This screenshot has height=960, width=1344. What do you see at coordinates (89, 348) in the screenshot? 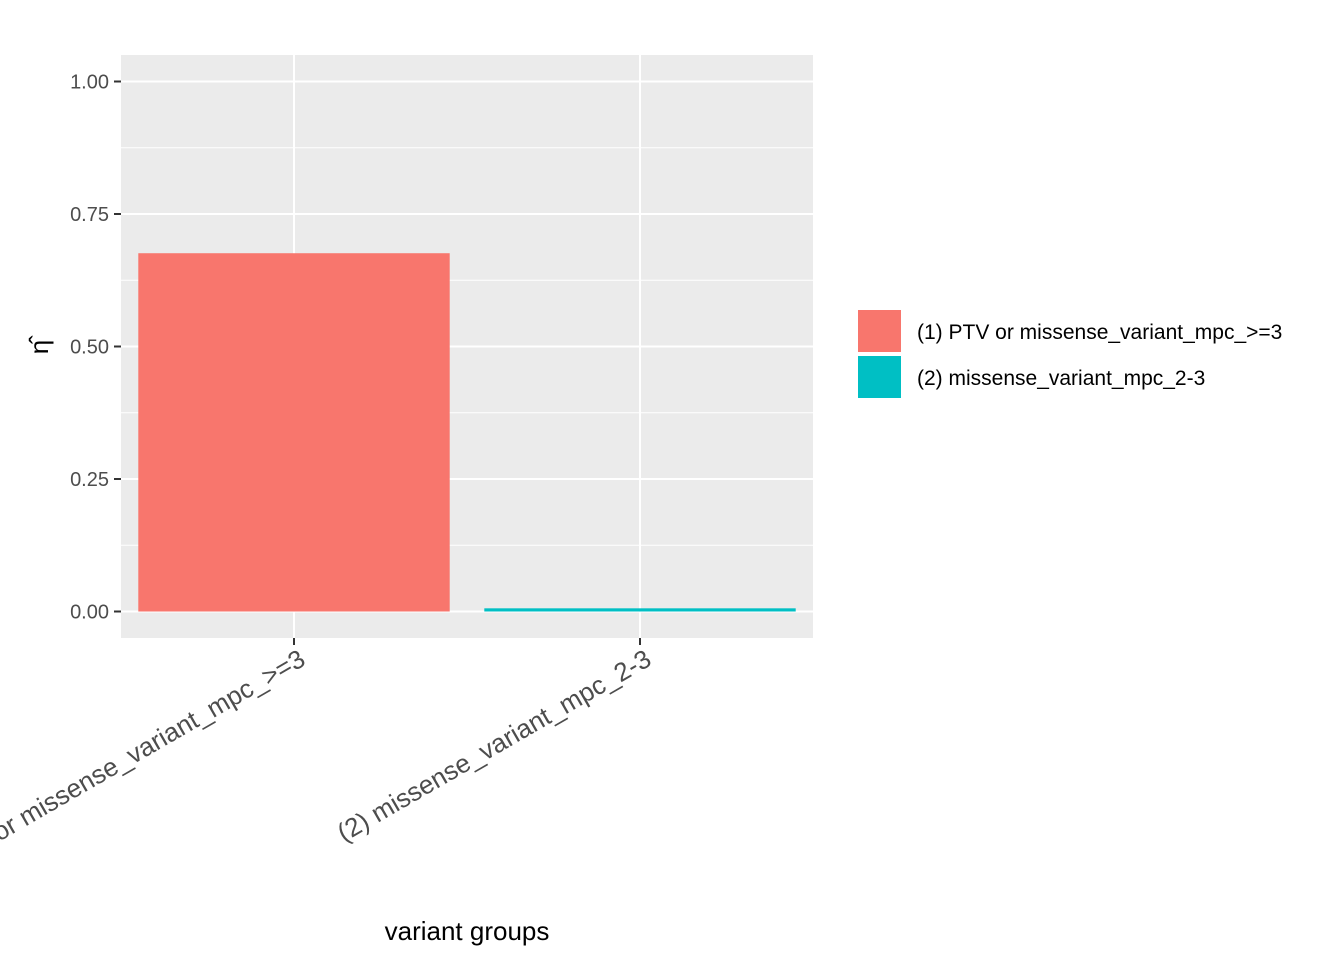
I see `y-tick-label: 0.50` at bounding box center [89, 348].